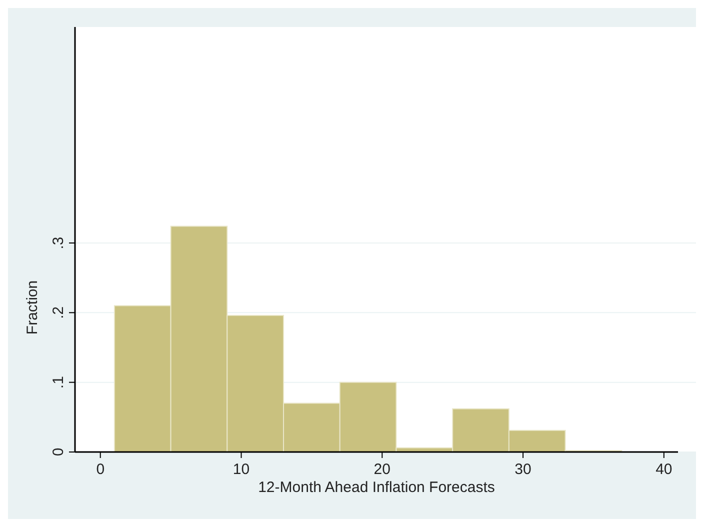 Image resolution: width=704 pixels, height=527 pixels. I want to click on y-tick-label: .1, so click(58, 382).